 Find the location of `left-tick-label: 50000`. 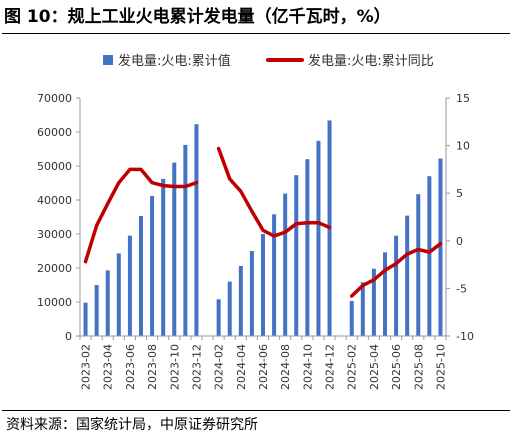

left-tick-label: 50000 is located at coordinates (54, 166).